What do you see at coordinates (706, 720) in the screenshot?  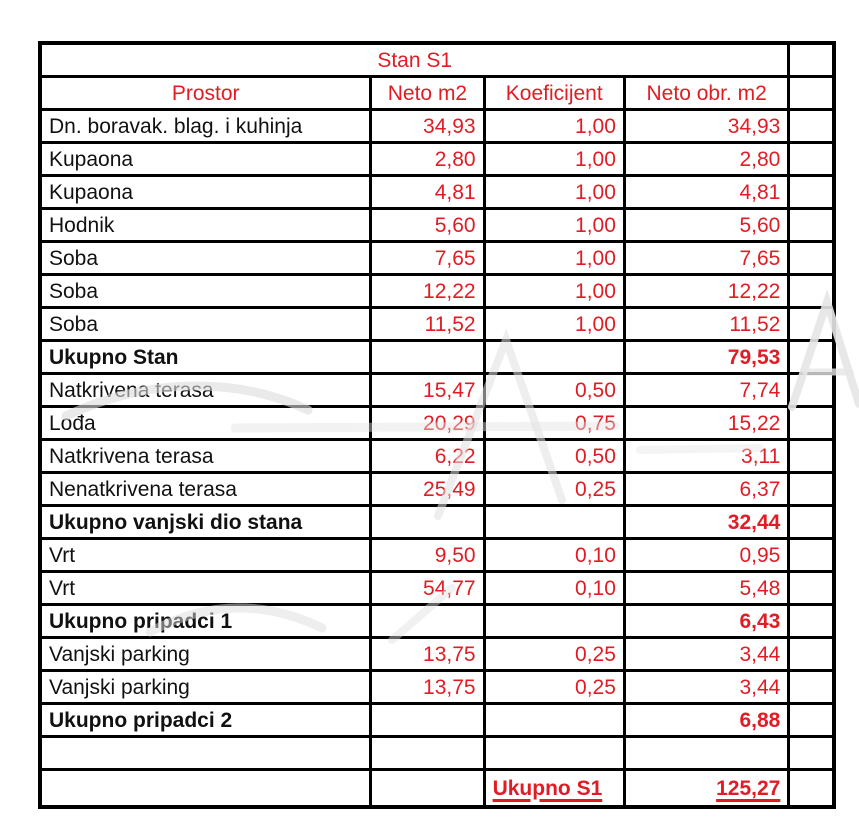 I see `cell-neto-obr-m2: 6,88` at bounding box center [706, 720].